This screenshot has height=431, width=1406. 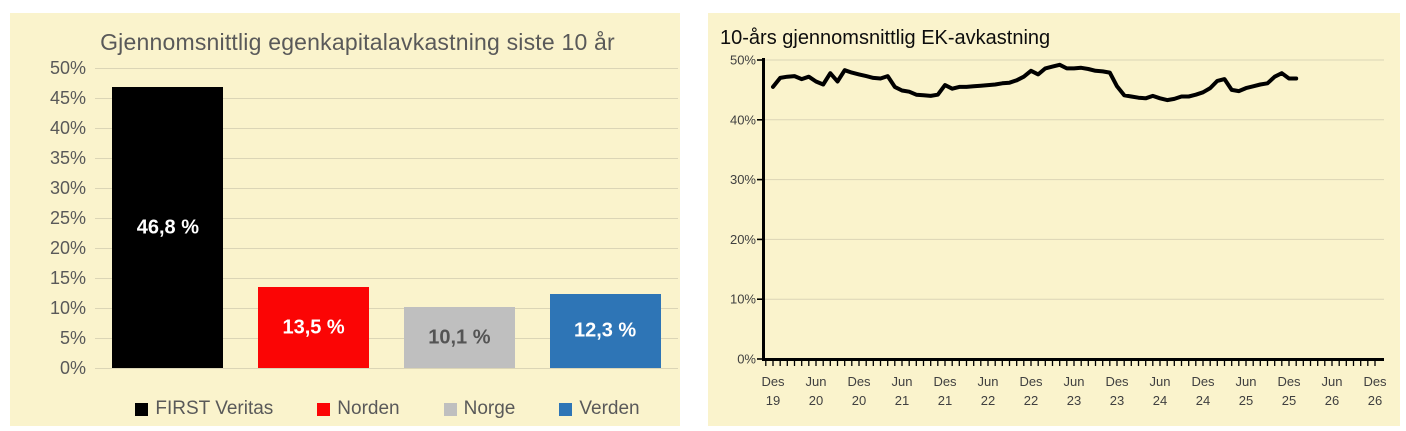 I want to click on legend-item-first-veritas: FIRST Veritas, so click(x=204, y=409).